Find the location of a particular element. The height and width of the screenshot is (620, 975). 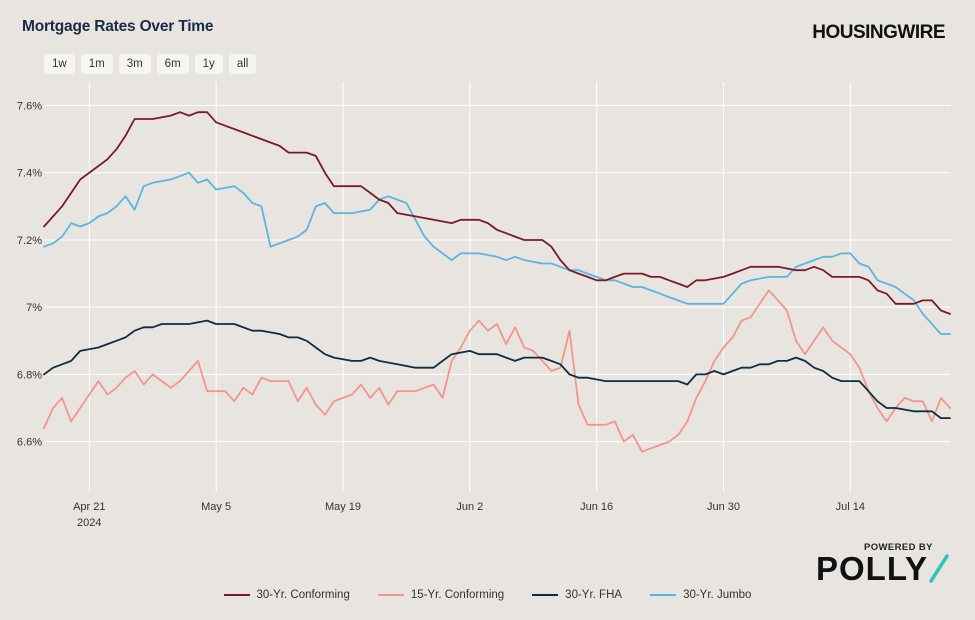

range-button-1w: 1w is located at coordinates (59, 64).